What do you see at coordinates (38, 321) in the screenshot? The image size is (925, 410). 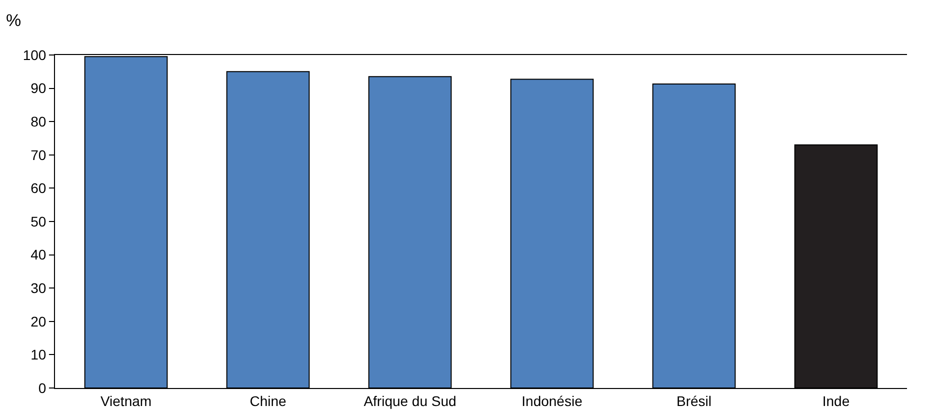 I see `y-tick-label: 20` at bounding box center [38, 321].